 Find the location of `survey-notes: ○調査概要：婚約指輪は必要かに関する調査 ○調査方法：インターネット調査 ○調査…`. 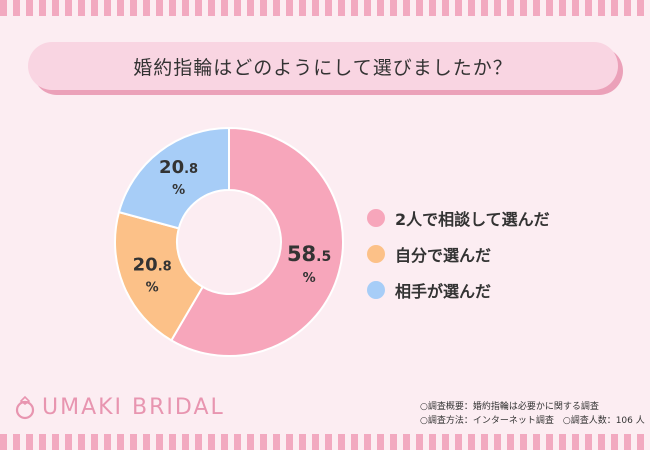

survey-notes: ○調査概要：婚約指輪は必要かに関する調査 ○調査方法：インターネット調査 ○調査… is located at coordinates (532, 414).